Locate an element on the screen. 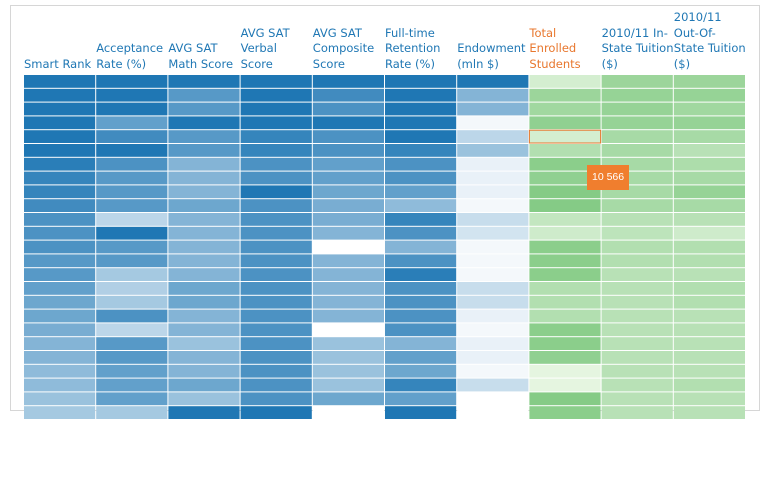 The height and width of the screenshot is (499, 770). column-header: Total Enrolled Students is located at coordinates (555, 48).